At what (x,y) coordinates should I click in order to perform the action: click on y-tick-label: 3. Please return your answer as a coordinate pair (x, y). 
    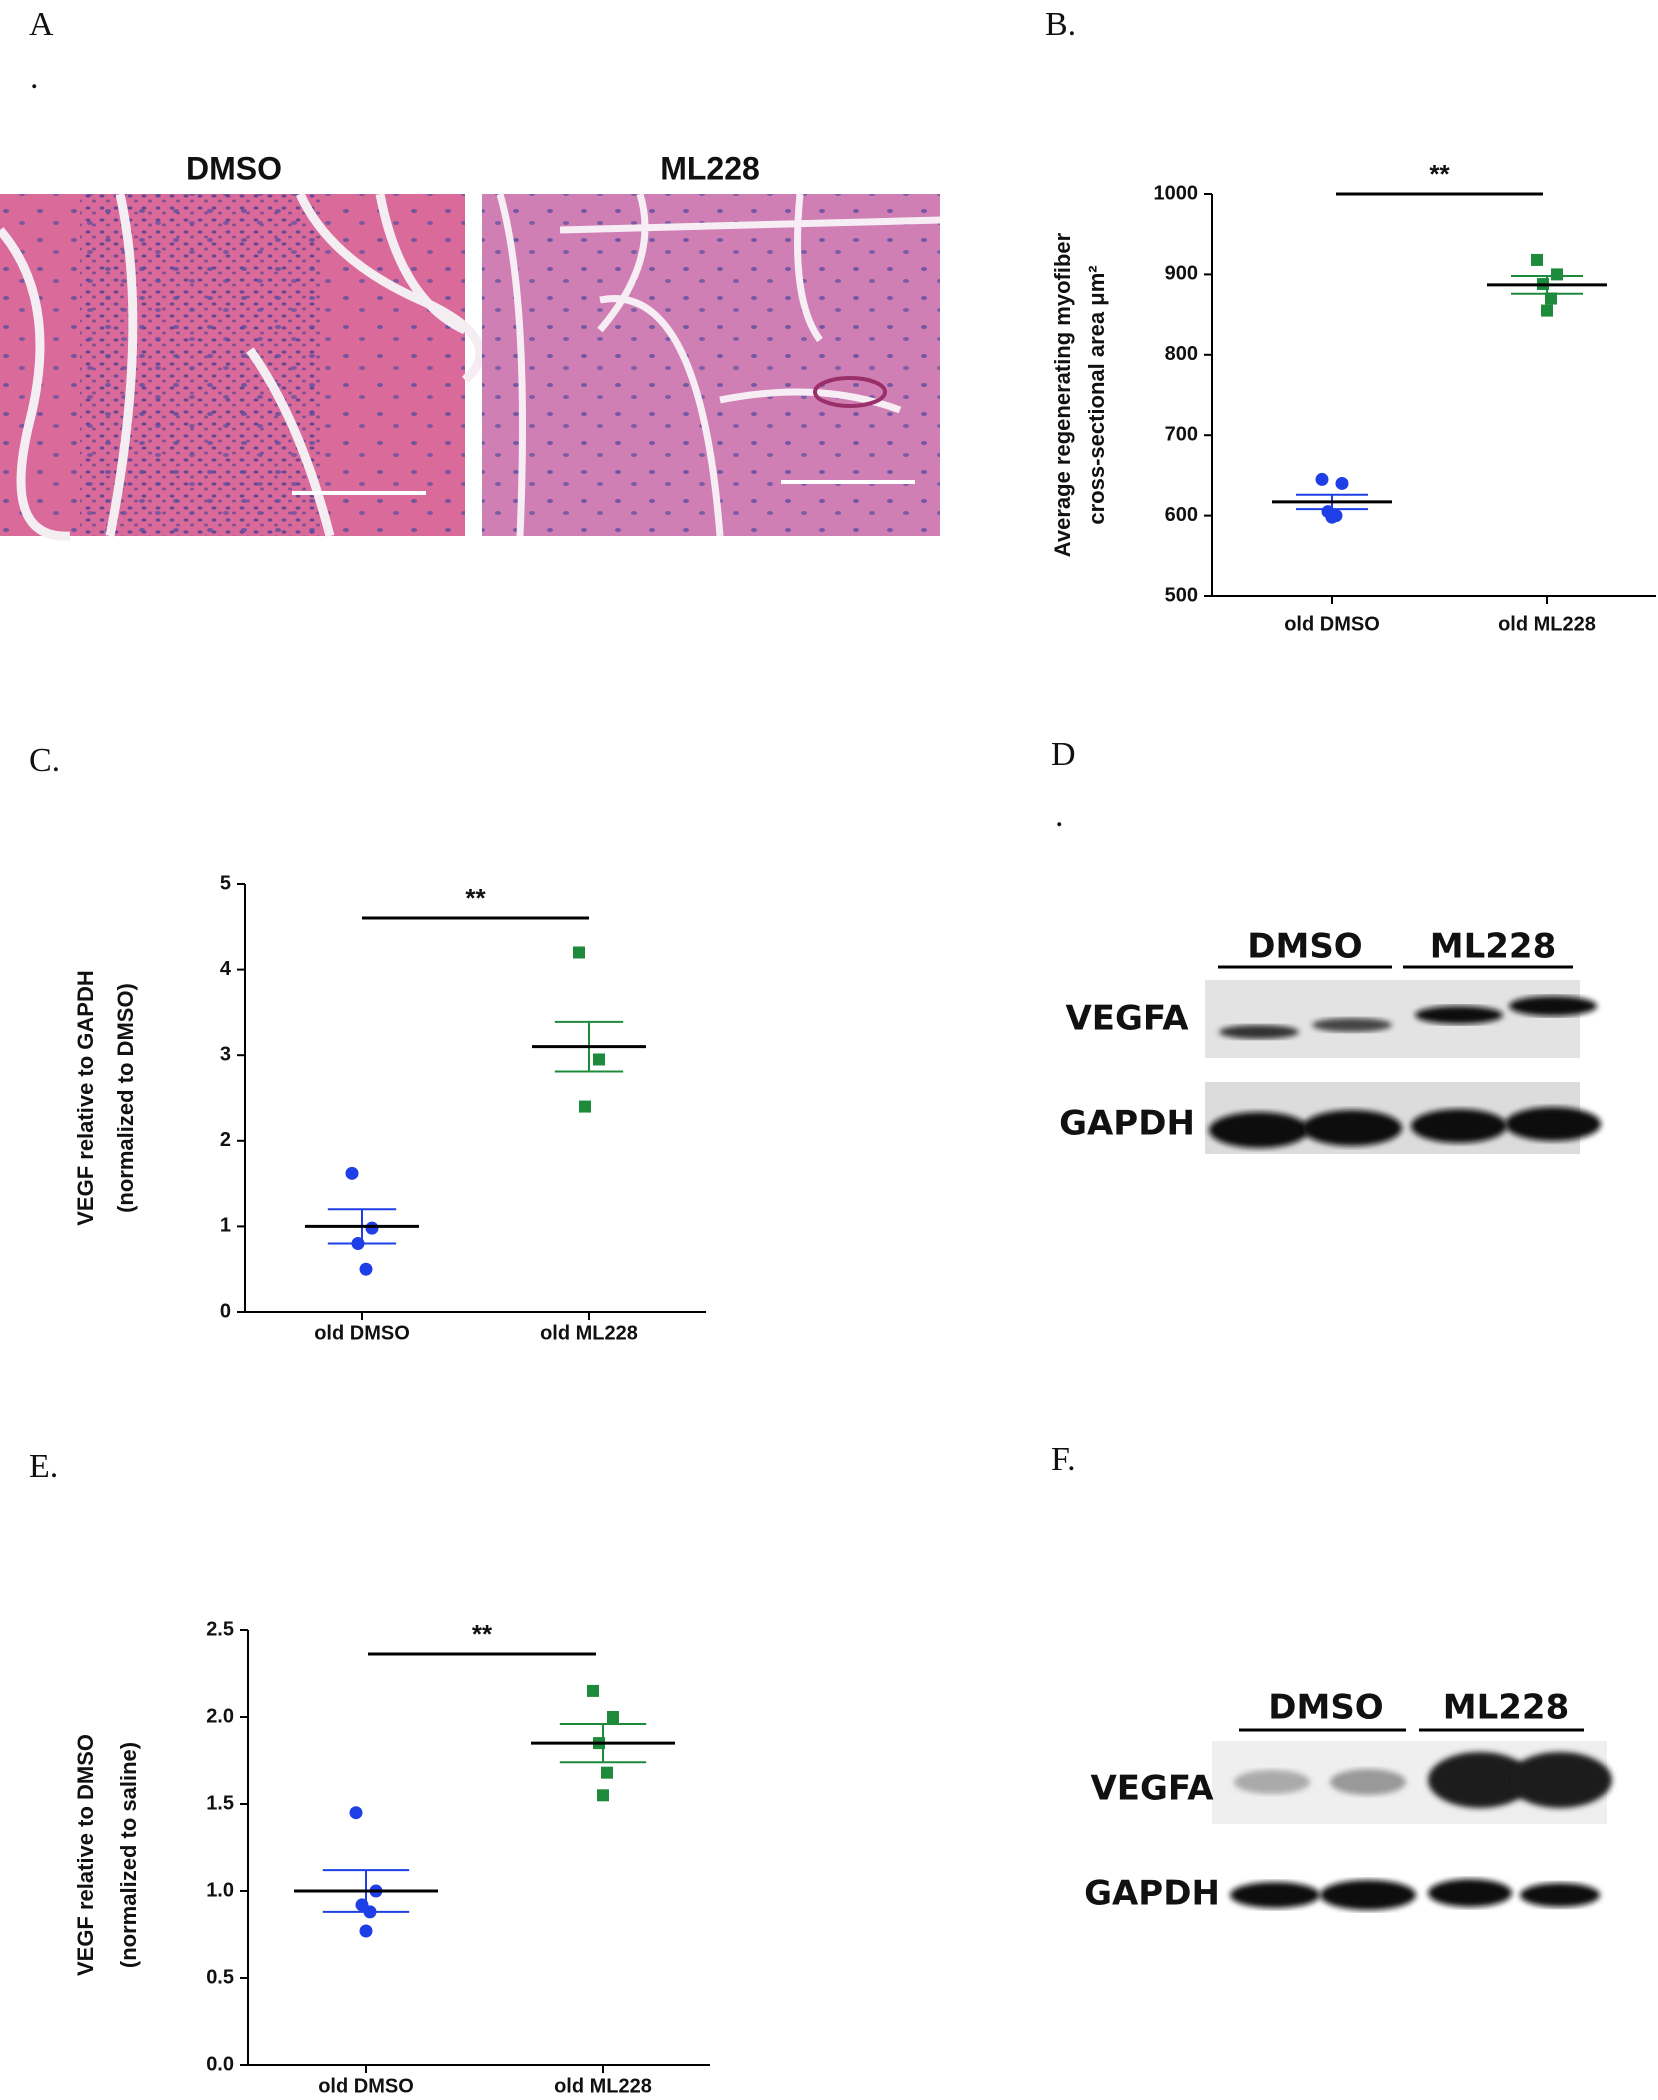
    Looking at the image, I should click on (225, 1054).